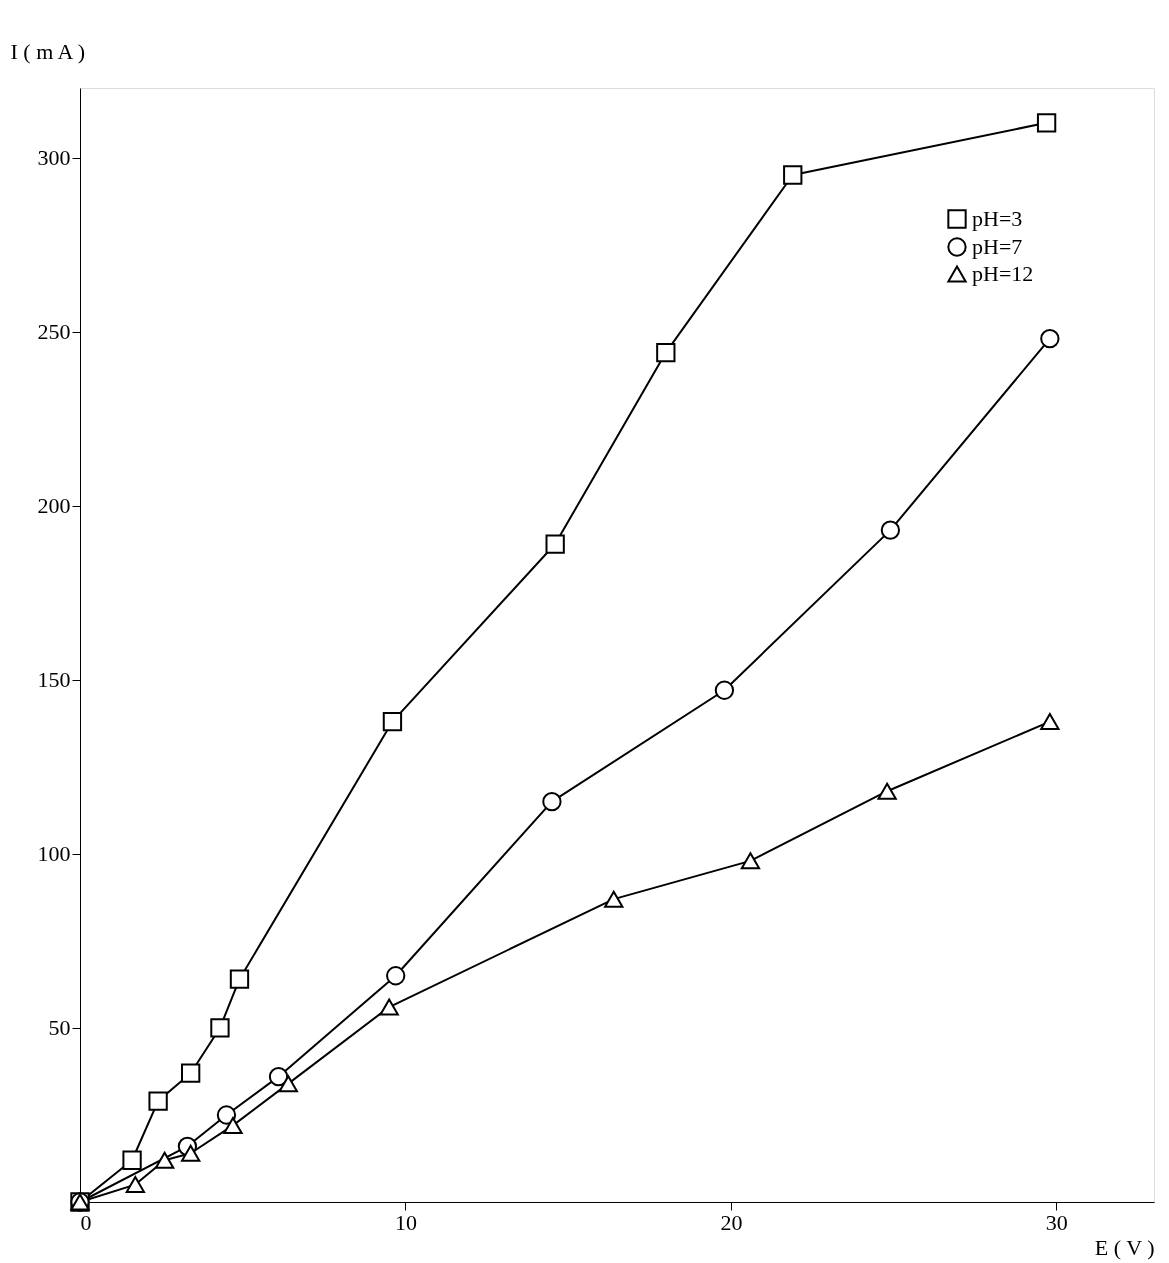 Image resolution: width=1169 pixels, height=1263 pixels. I want to click on y-tick-label: 300, so click(54, 158).